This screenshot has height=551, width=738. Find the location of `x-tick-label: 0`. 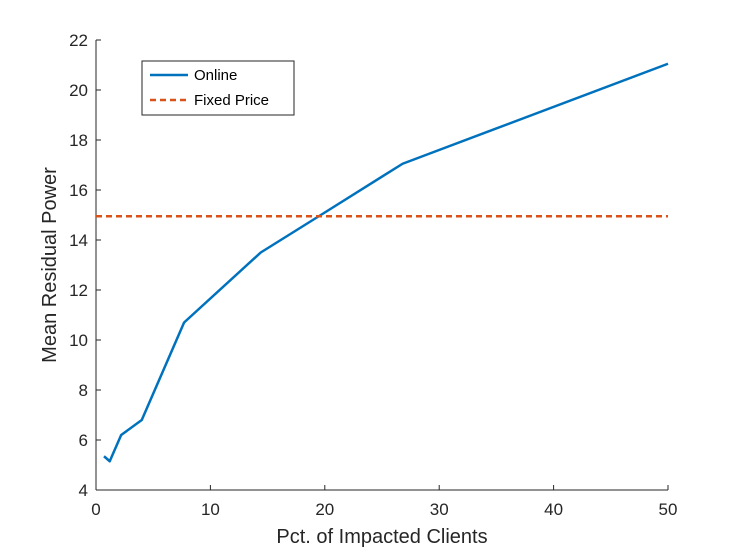

x-tick-label: 0 is located at coordinates (95, 509).